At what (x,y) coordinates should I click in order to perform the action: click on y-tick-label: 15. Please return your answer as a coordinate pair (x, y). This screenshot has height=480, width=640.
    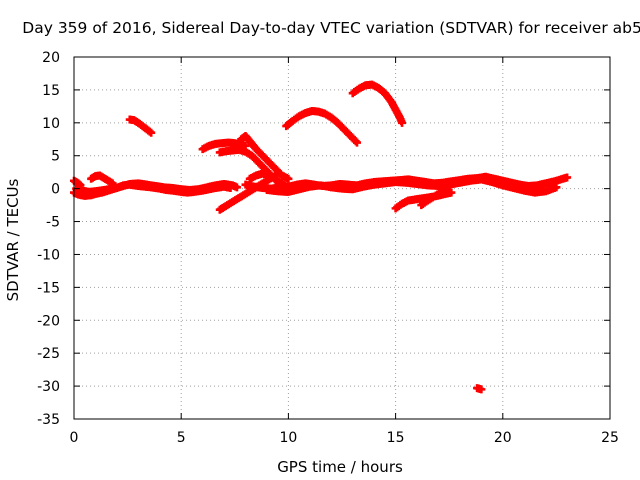
    Looking at the image, I should click on (51, 91).